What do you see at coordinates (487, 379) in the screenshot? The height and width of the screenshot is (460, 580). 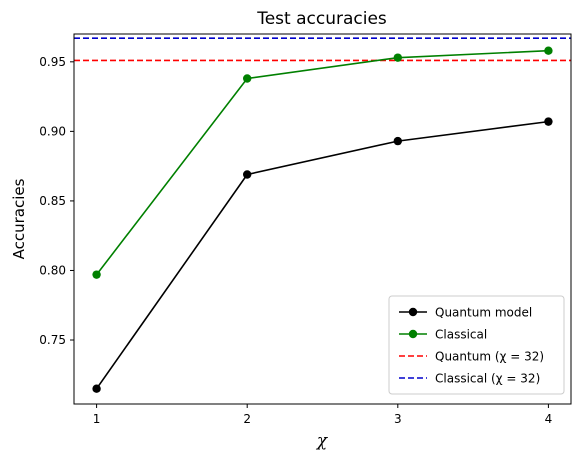 I see `legend-label-3: Classical (χ = 32)` at bounding box center [487, 379].